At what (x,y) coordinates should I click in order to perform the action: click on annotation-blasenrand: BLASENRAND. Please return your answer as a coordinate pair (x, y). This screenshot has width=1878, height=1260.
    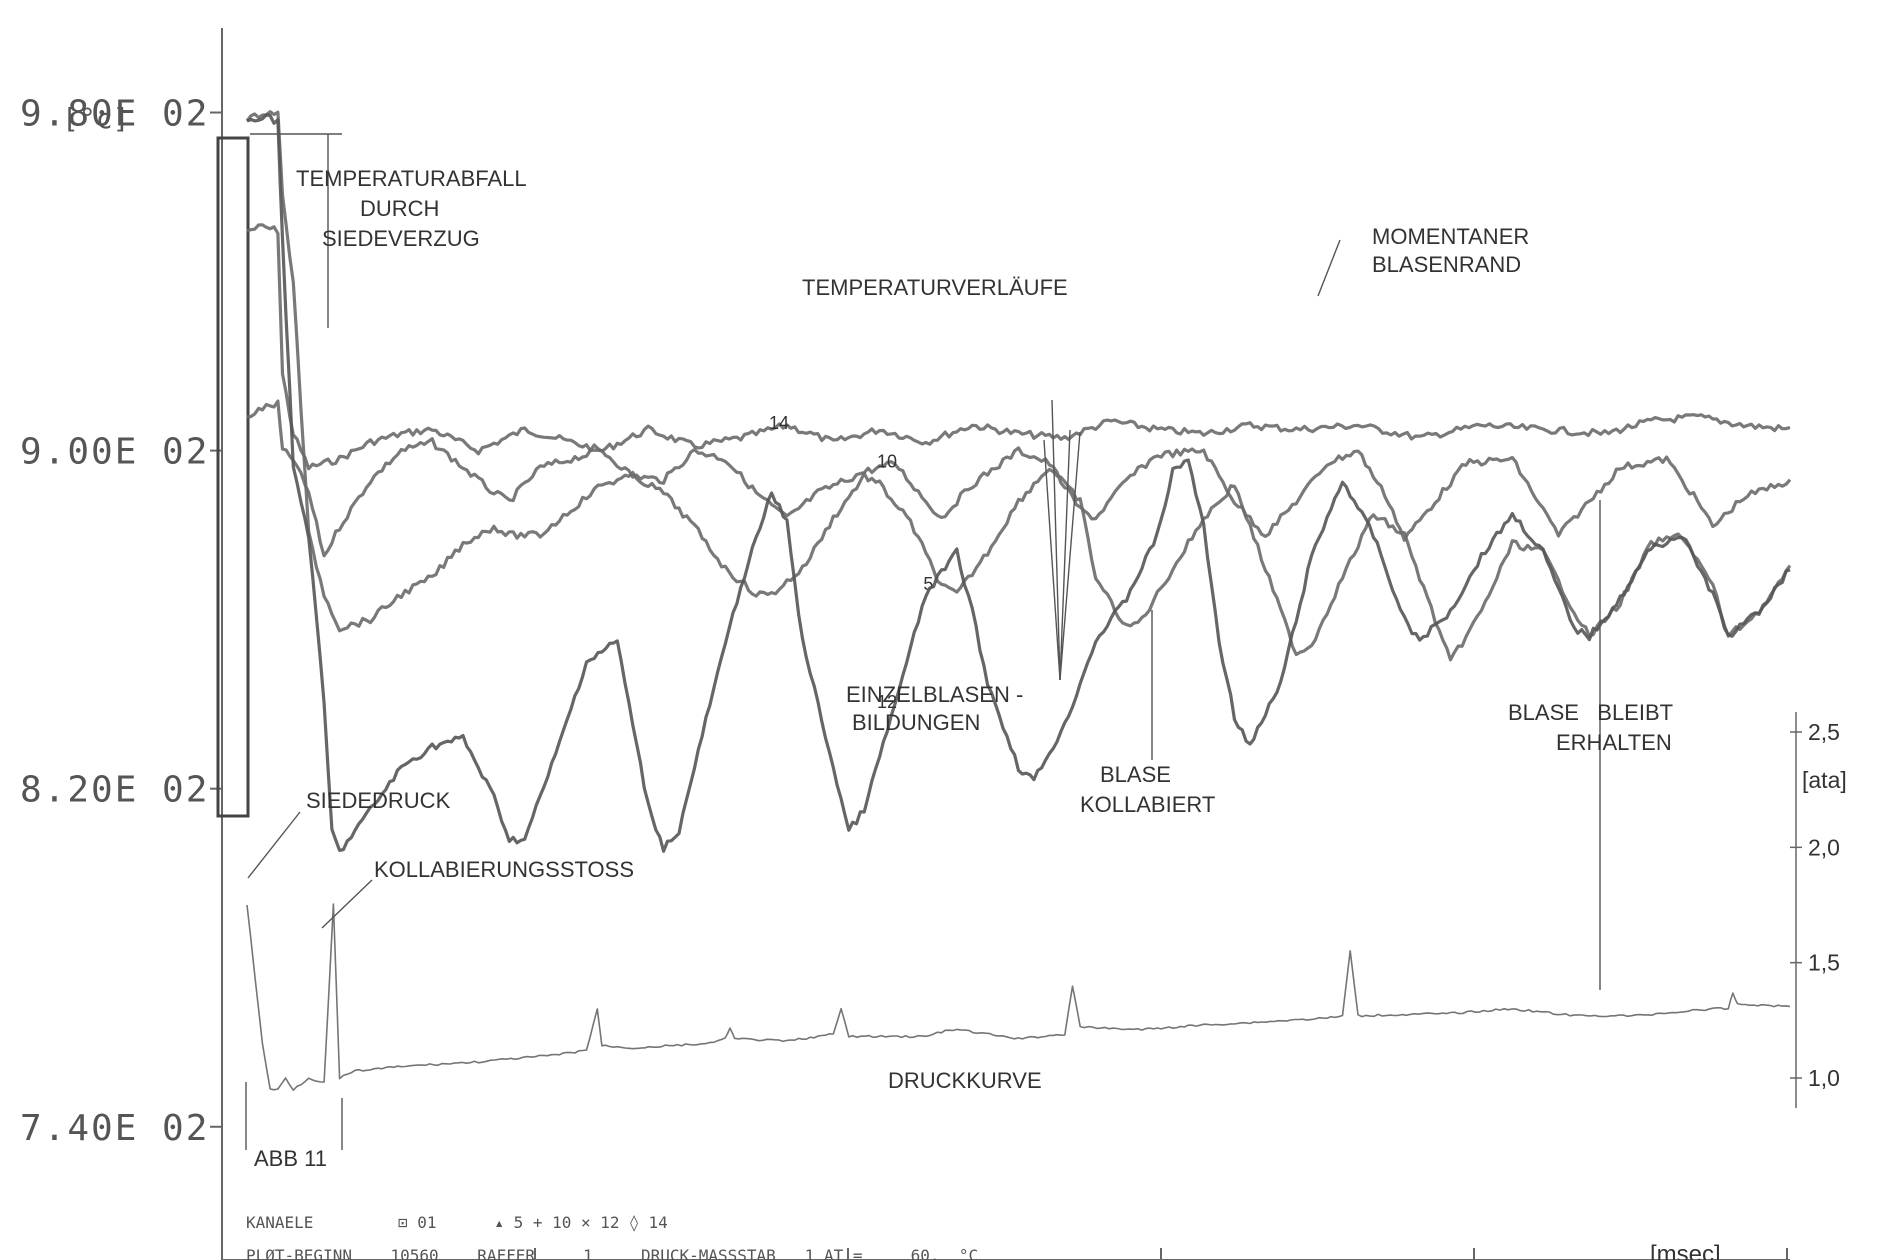
    Looking at the image, I should click on (1446, 264).